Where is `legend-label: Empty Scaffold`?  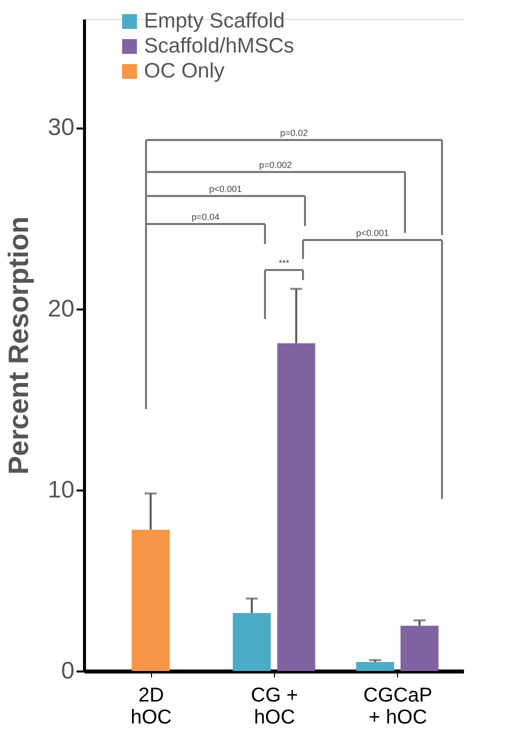 legend-label: Empty Scaffold is located at coordinates (214, 21).